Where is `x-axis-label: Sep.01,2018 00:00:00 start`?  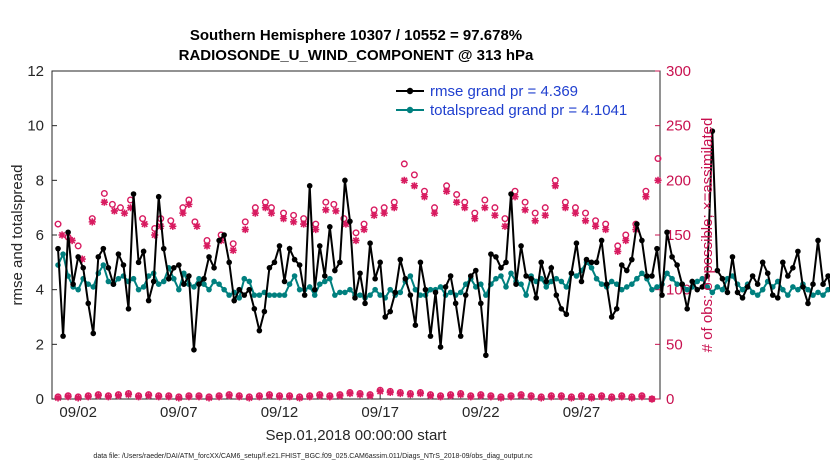
x-axis-label: Sep.01,2018 00:00:00 start is located at coordinates (357, 435).